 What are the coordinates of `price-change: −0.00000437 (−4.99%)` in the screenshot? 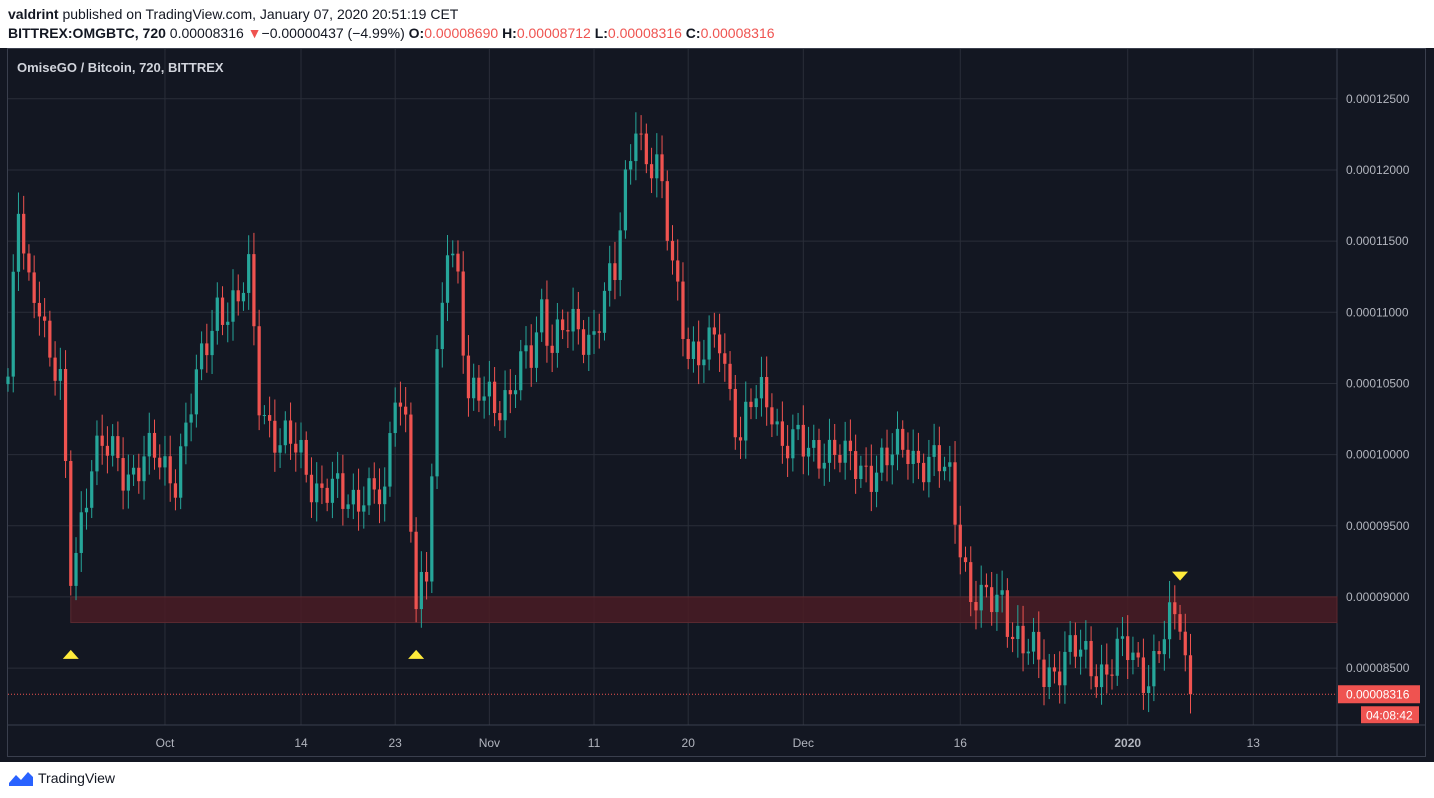 It's located at (333, 33).